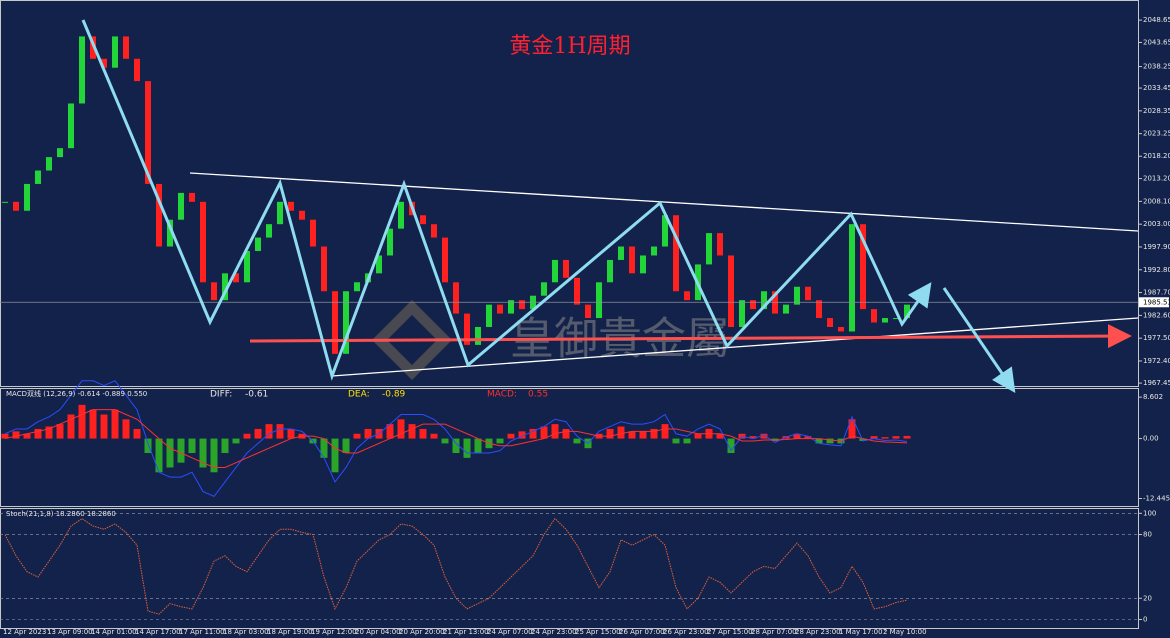 The image size is (1170, 638). What do you see at coordinates (1156, 338) in the screenshot?
I see `y-tick-label: 1977.50` at bounding box center [1156, 338].